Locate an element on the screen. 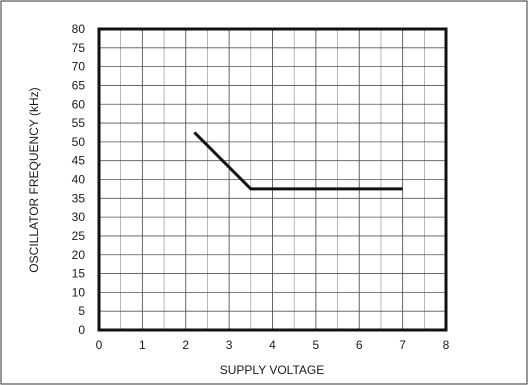 Image resolution: width=528 pixels, height=385 pixels. y-tick-label: 40 is located at coordinates (79, 180).